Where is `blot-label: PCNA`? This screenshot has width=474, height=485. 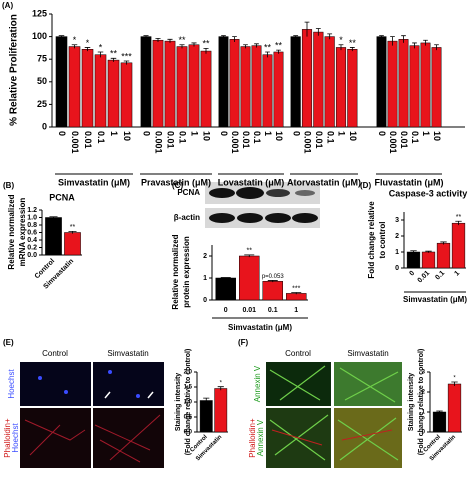
blot-label: PCNA is located at coordinates (188, 192).